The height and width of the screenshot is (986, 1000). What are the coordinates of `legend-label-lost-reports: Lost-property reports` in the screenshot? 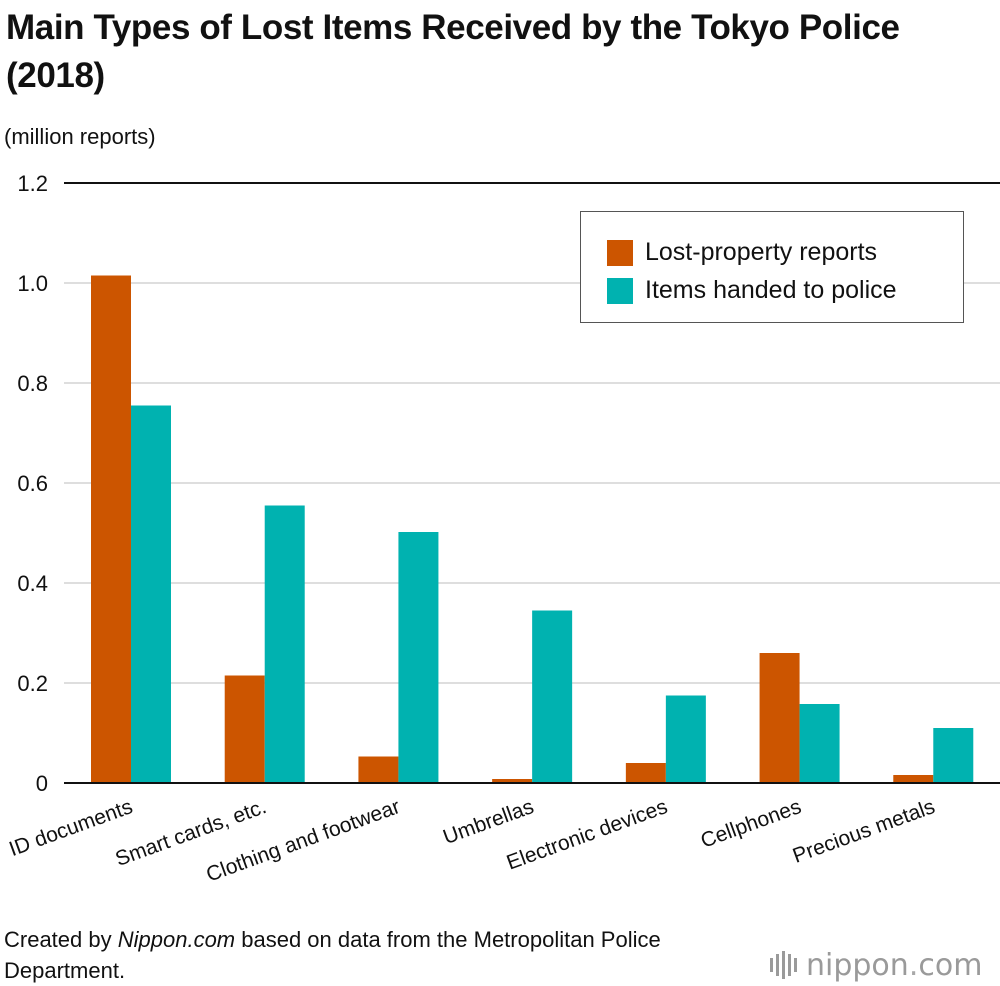 It's located at (761, 252).